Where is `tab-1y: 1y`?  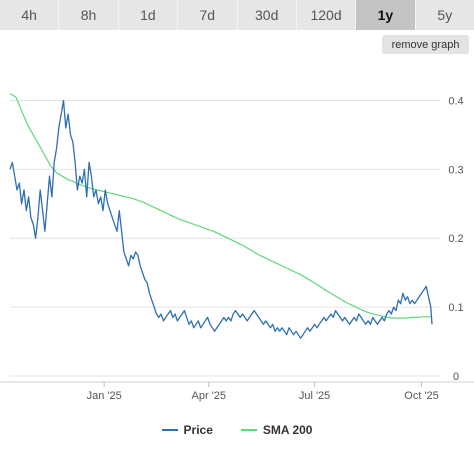
tab-1y: 1y is located at coordinates (386, 15).